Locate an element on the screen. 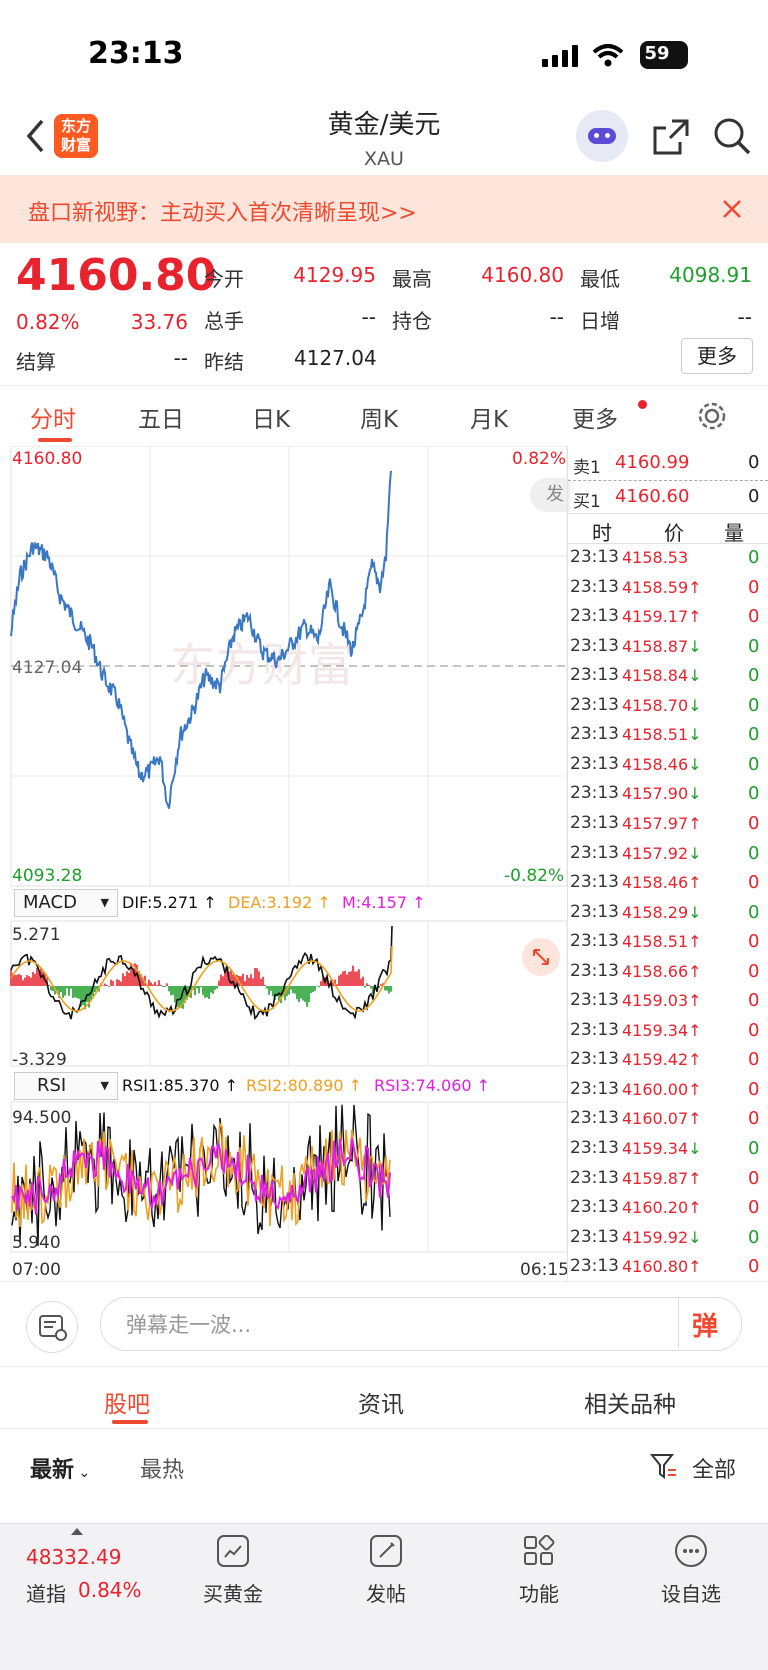  tick-row: 23:13 4158.29↓ 0 is located at coordinates (669, 917).